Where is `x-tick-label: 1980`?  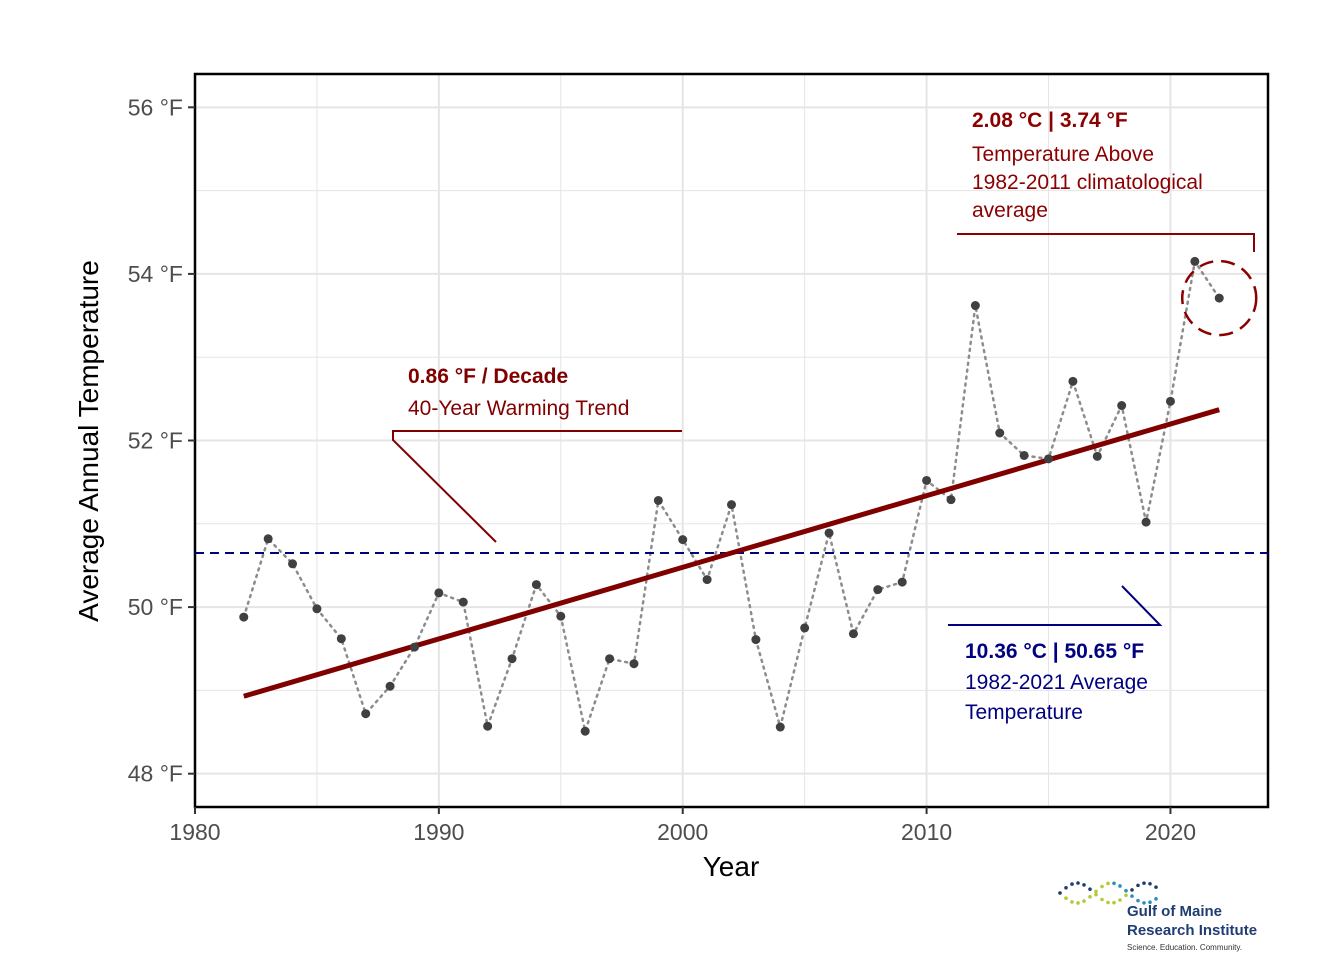
x-tick-label: 1980 is located at coordinates (194, 832).